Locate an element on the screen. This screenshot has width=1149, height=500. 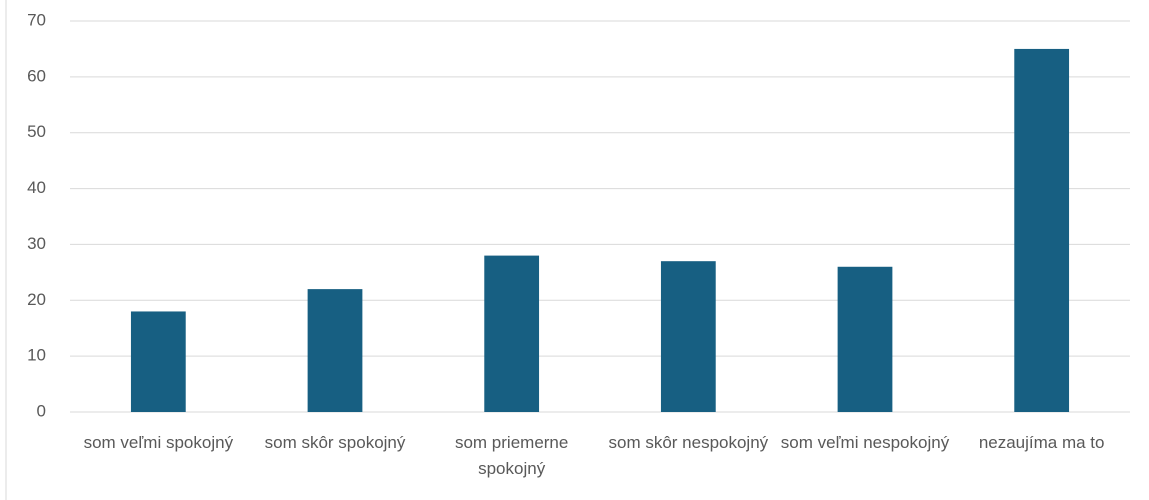
y-tick-label: 30 is located at coordinates (36, 243).